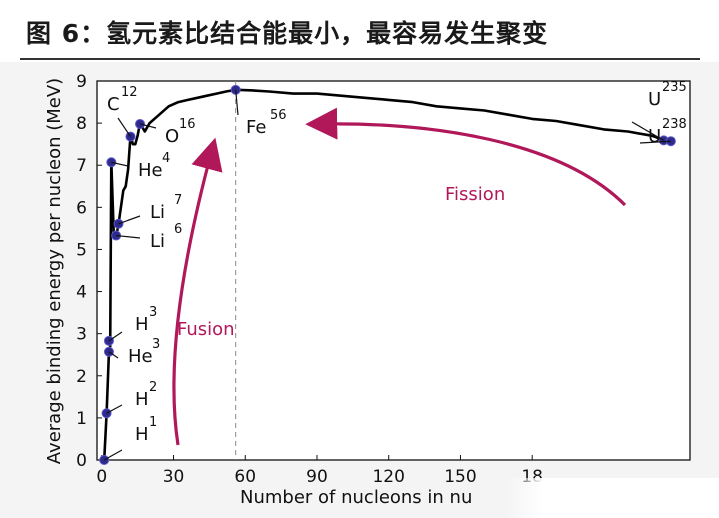 The height and width of the screenshot is (518, 719). Describe the element at coordinates (81, 208) in the screenshot. I see `y-tick-label: 6` at that location.